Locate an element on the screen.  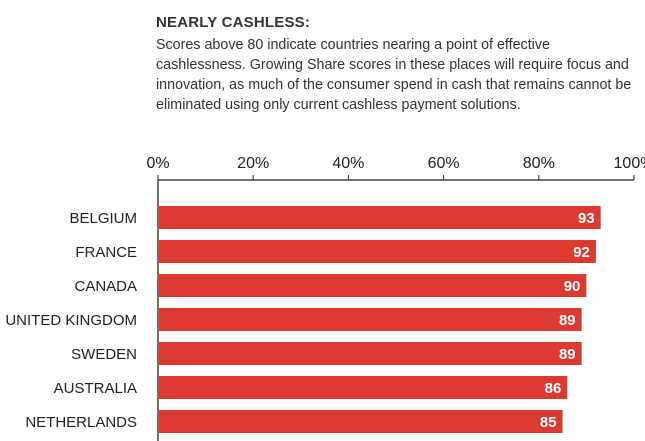
x-tick-label: 0% is located at coordinates (157, 163).